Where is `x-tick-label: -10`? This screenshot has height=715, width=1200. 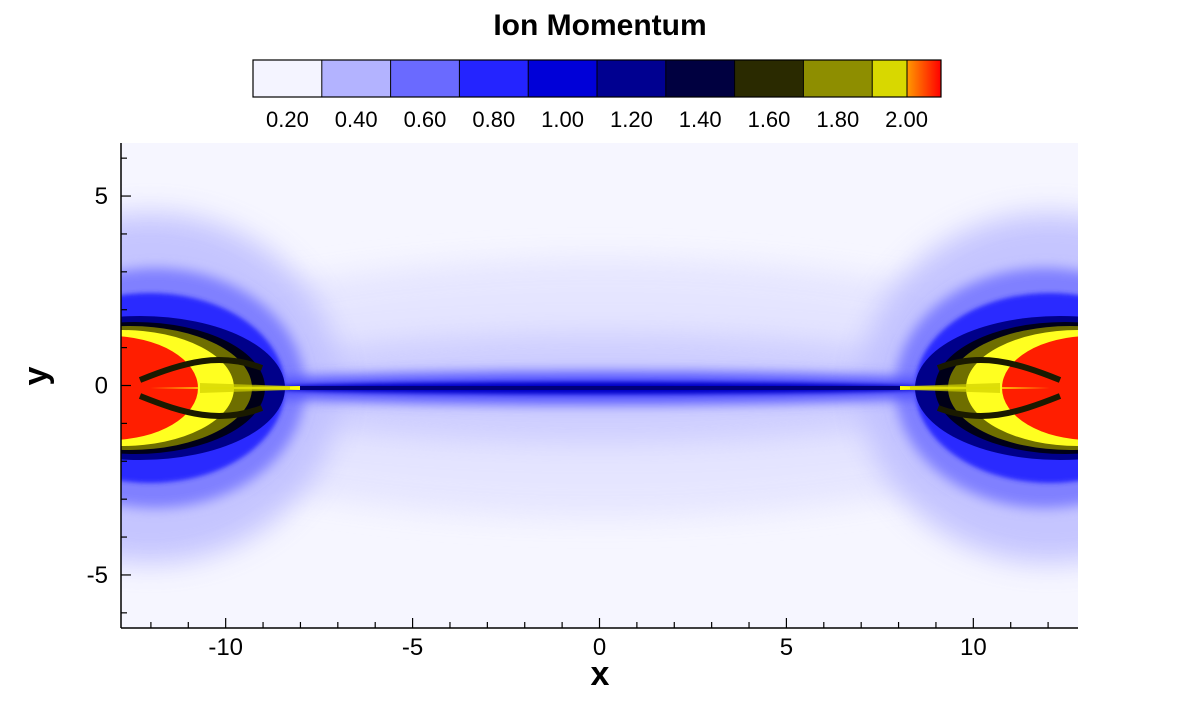
x-tick-label: -10 is located at coordinates (225, 647).